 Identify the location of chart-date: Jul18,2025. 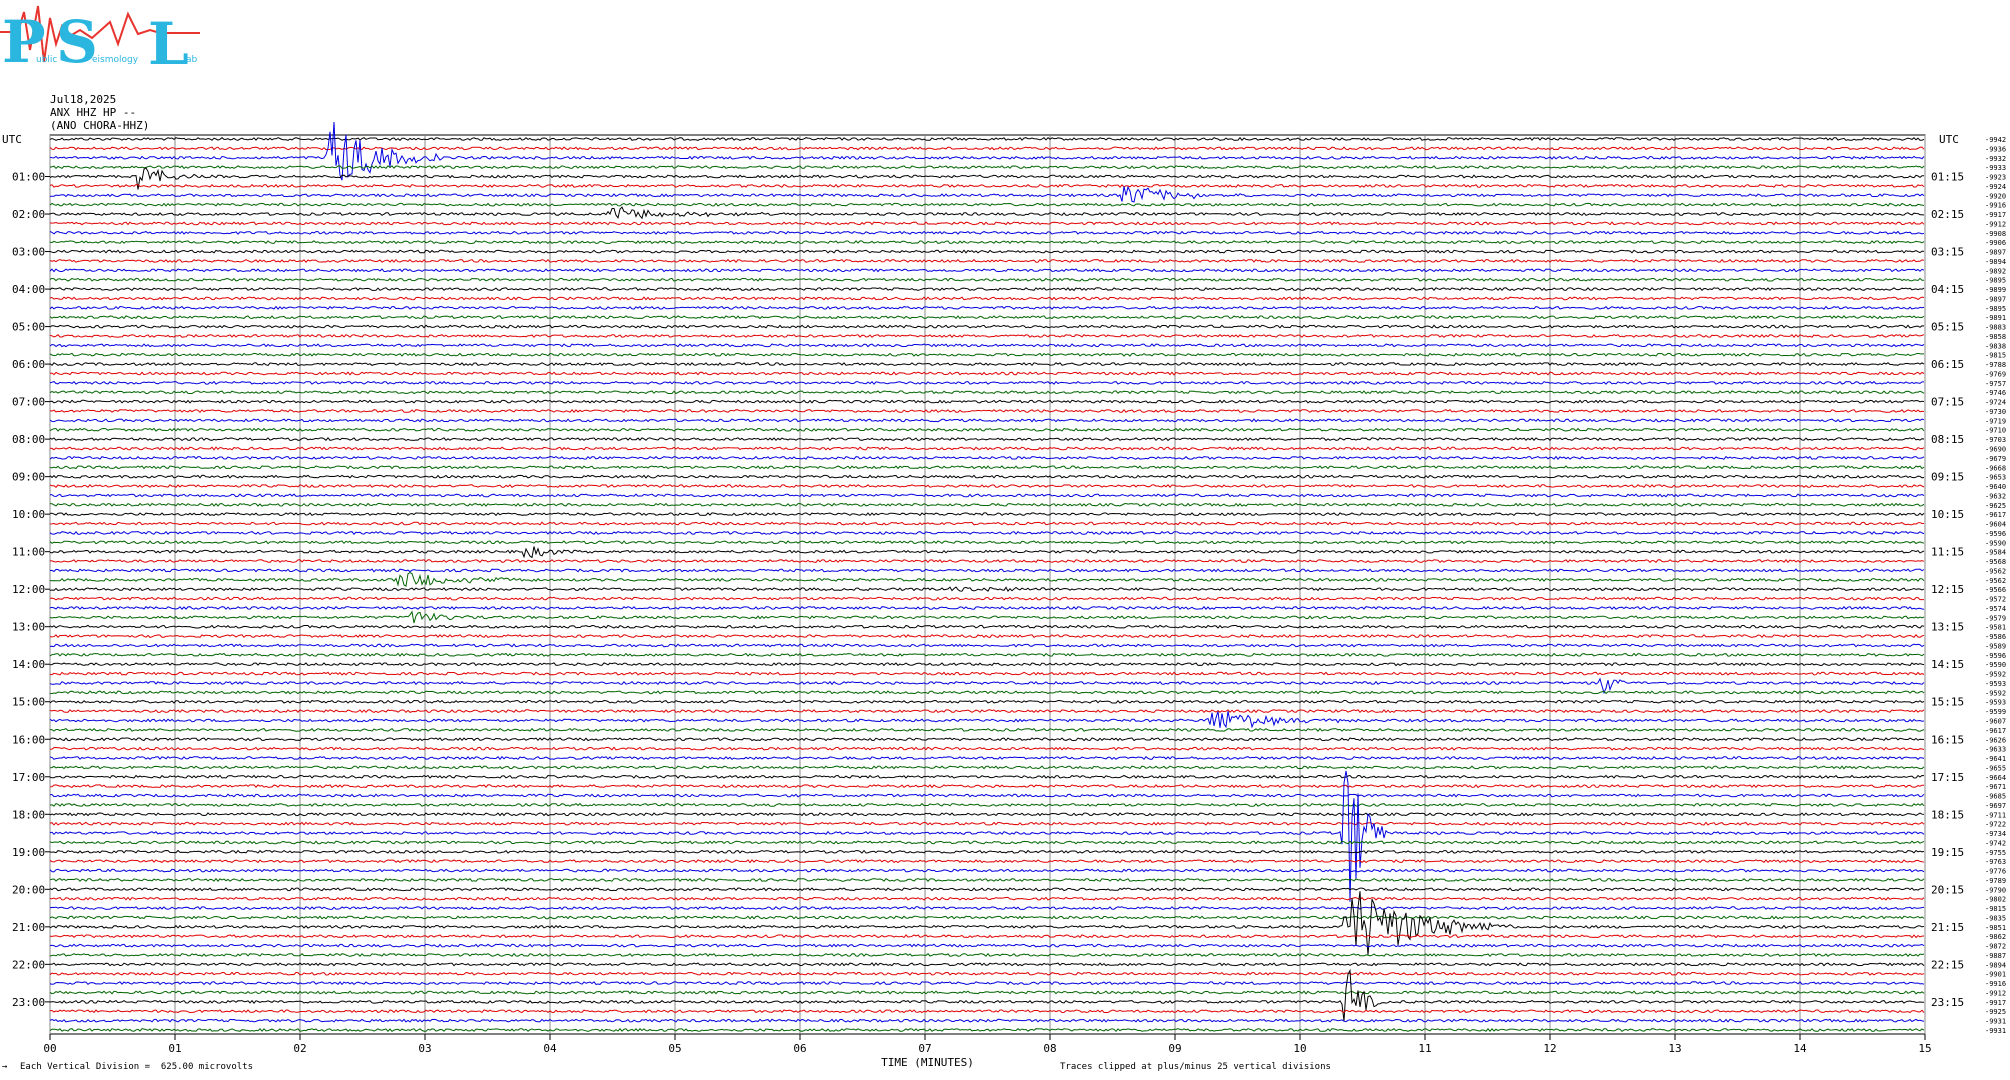
(83, 99).